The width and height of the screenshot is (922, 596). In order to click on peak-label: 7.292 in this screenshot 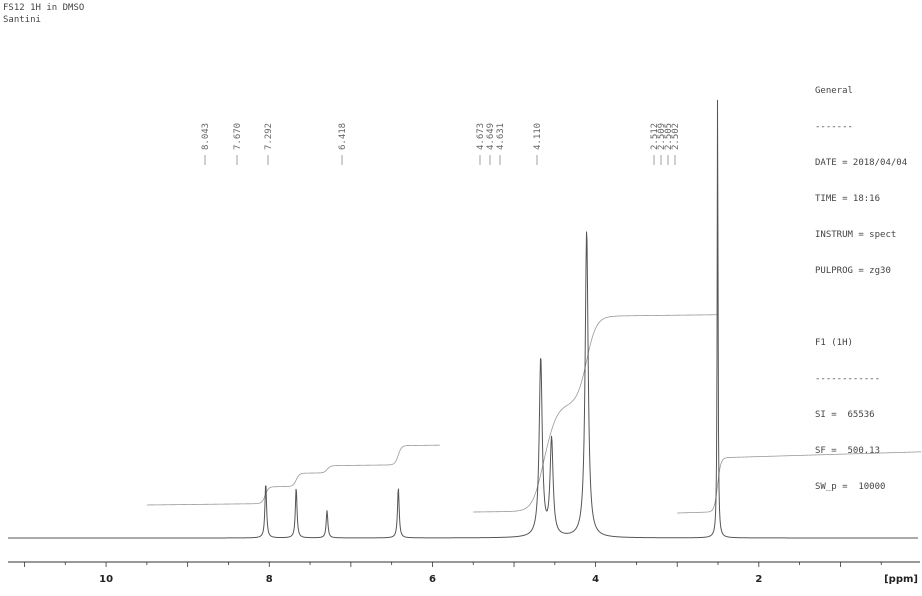, I will do `click(269, 136)`.